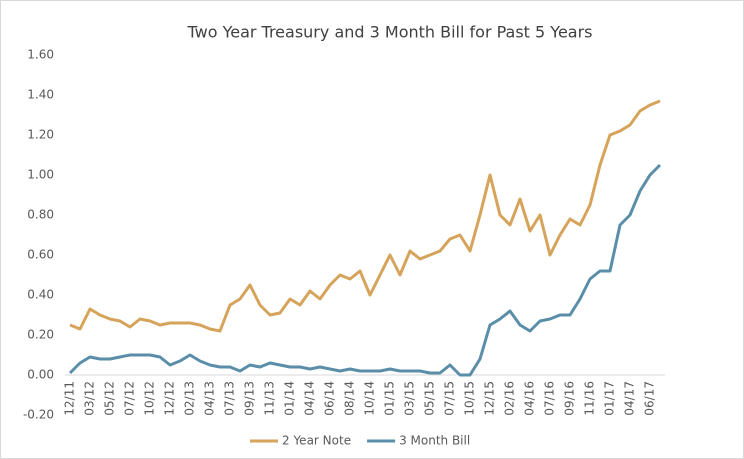  What do you see at coordinates (40, 95) in the screenshot?
I see `y-tick-label: 1.40` at bounding box center [40, 95].